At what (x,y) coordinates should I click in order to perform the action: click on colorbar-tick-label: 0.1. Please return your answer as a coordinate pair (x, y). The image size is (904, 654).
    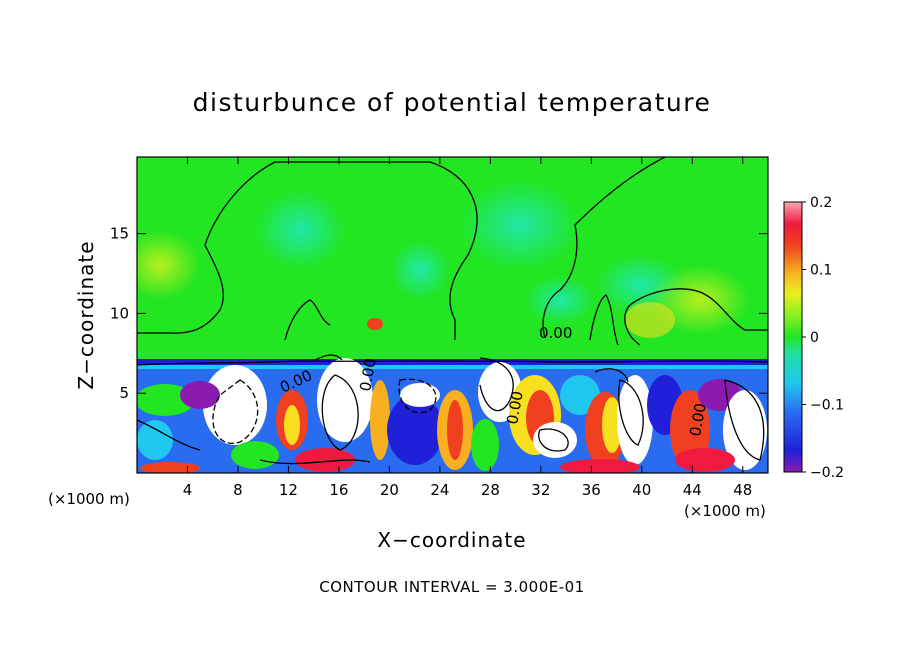
    Looking at the image, I should click on (821, 271).